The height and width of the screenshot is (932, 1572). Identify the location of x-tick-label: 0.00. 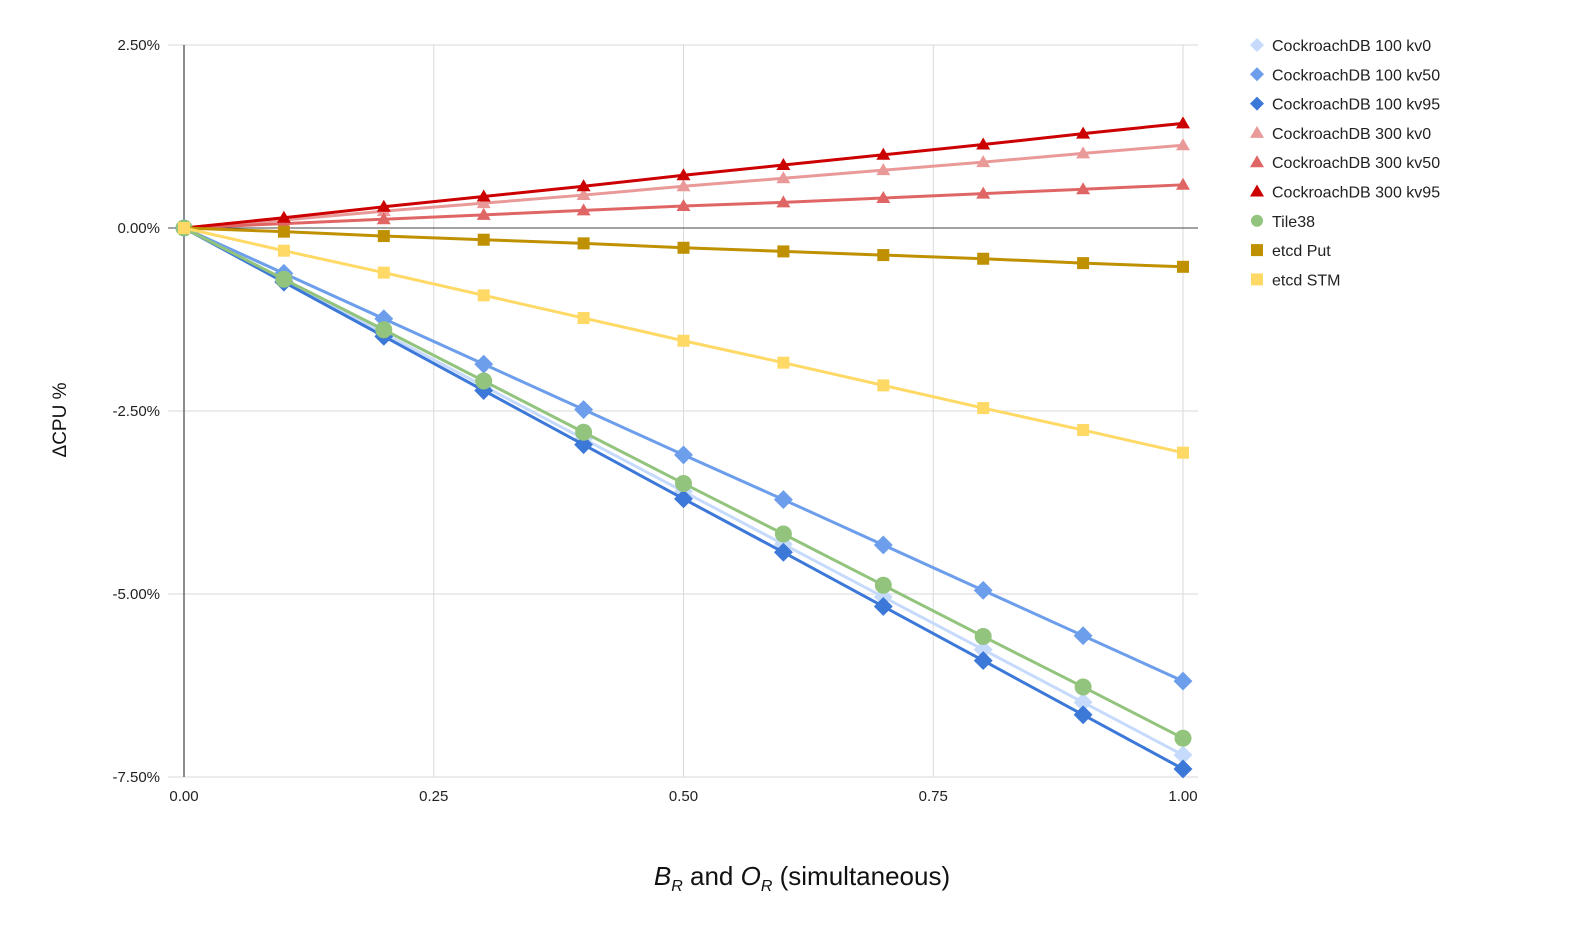
(183, 796).